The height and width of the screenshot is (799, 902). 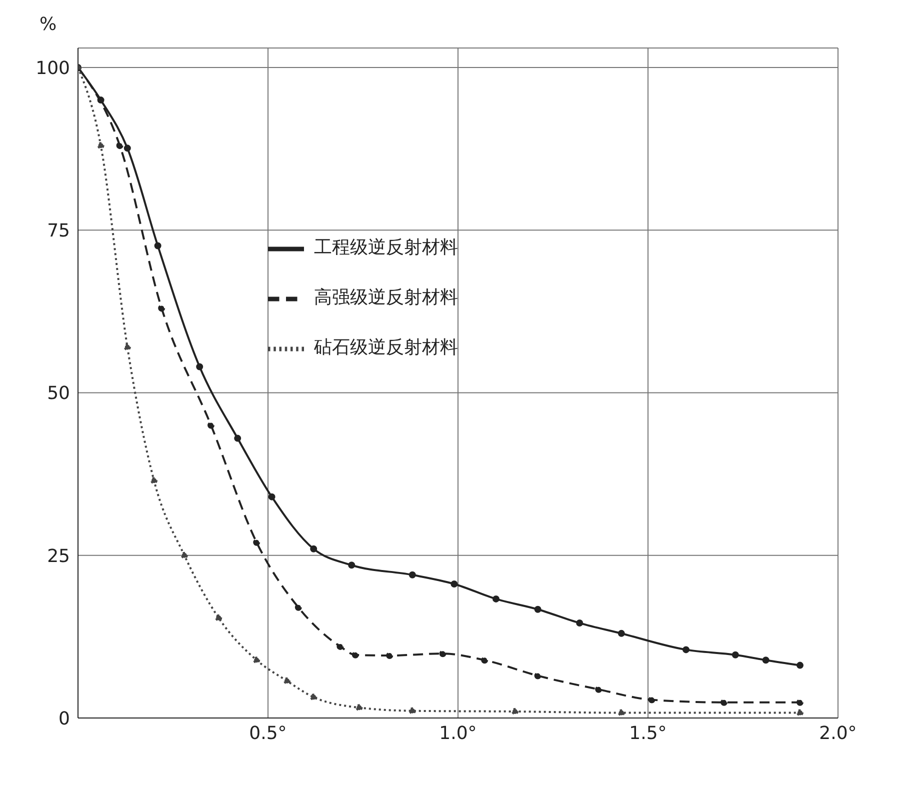 I want to click on y-tick-label: 0, so click(x=64, y=719).